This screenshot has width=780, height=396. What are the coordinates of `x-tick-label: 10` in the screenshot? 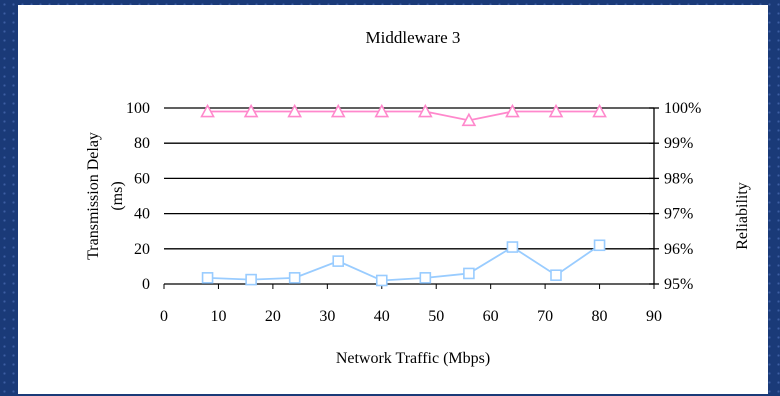 It's located at (218, 316).